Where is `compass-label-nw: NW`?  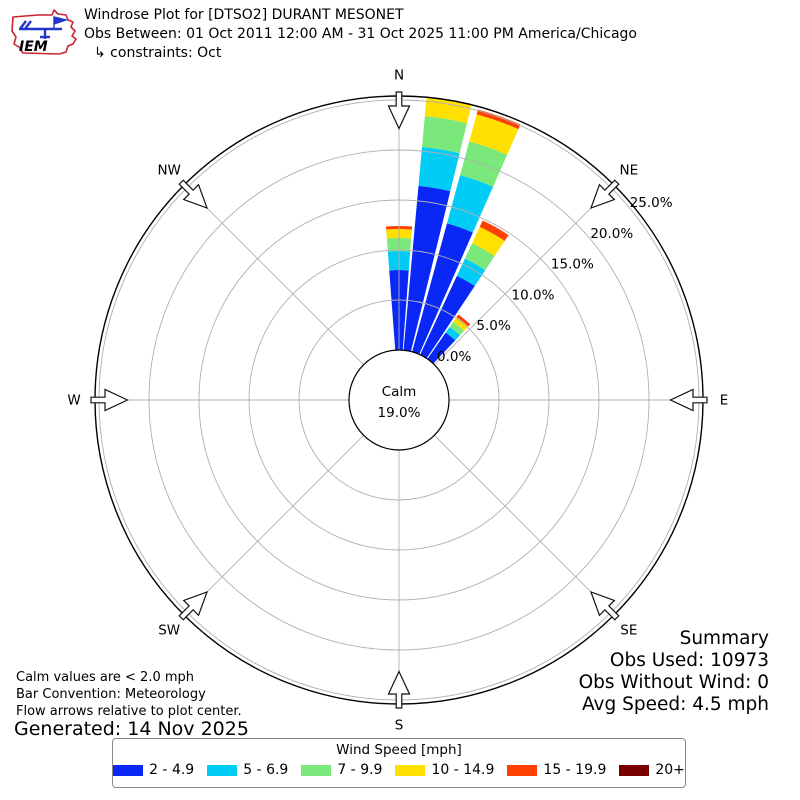
compass-label-nw: NW is located at coordinates (168, 171).